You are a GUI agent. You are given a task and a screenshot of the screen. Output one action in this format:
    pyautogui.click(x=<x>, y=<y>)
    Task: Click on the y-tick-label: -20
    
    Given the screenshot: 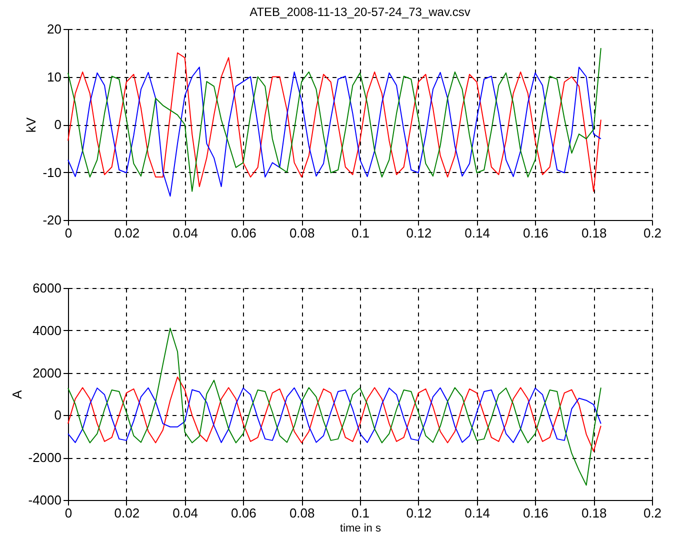 What is the action you would take?
    pyautogui.click(x=52, y=220)
    